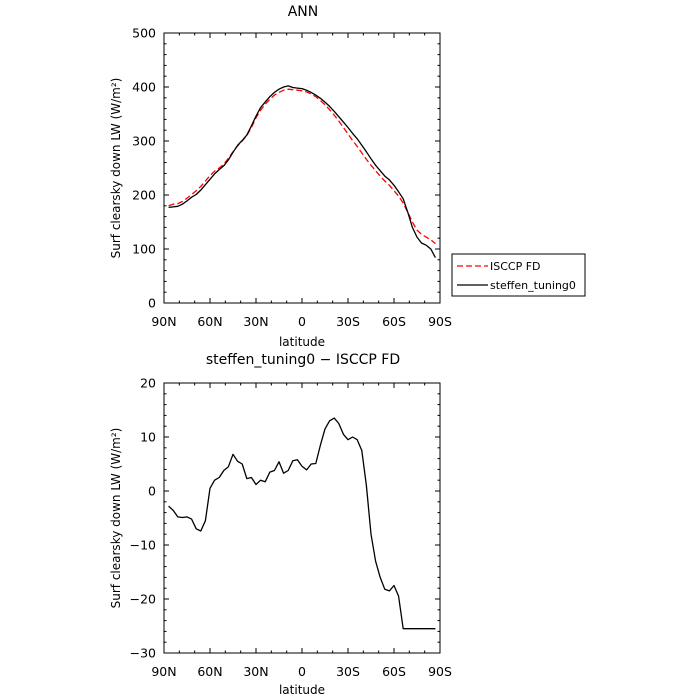 The height and width of the screenshot is (700, 700). What do you see at coordinates (348, 321) in the screenshot?
I see `top-x-tick-label: 30S` at bounding box center [348, 321].